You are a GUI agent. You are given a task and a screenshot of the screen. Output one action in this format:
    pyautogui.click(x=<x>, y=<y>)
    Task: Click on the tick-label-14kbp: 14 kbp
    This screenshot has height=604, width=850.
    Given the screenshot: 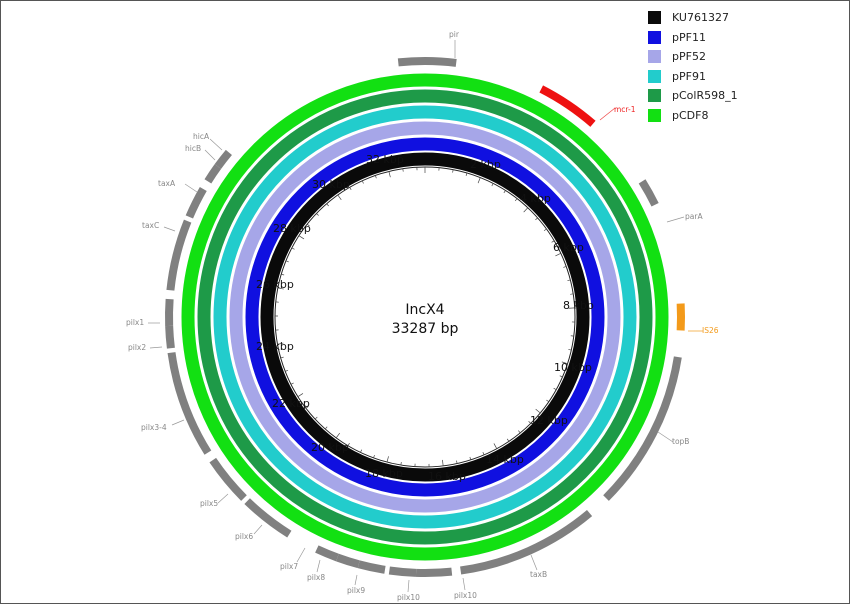 What is the action you would take?
    pyautogui.click(x=505, y=459)
    